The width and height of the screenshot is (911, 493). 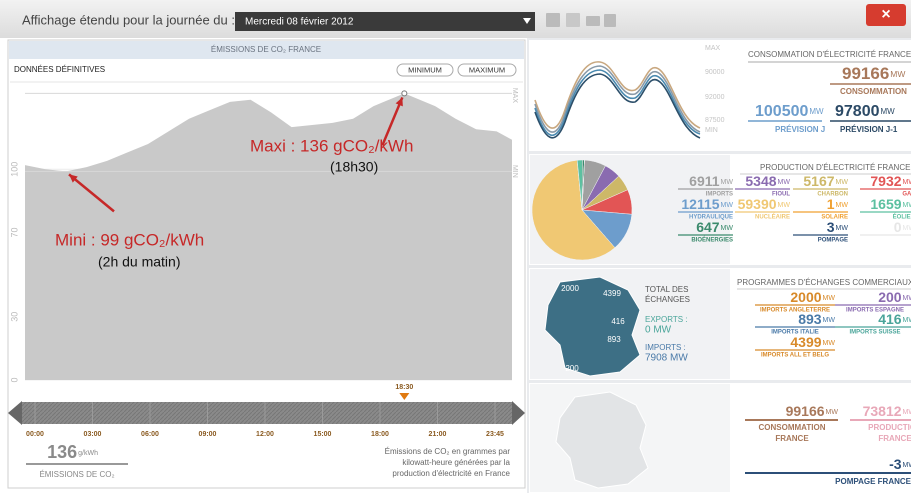 What do you see at coordinates (385, 21) in the screenshot?
I see `date-dropdown` at bounding box center [385, 21].